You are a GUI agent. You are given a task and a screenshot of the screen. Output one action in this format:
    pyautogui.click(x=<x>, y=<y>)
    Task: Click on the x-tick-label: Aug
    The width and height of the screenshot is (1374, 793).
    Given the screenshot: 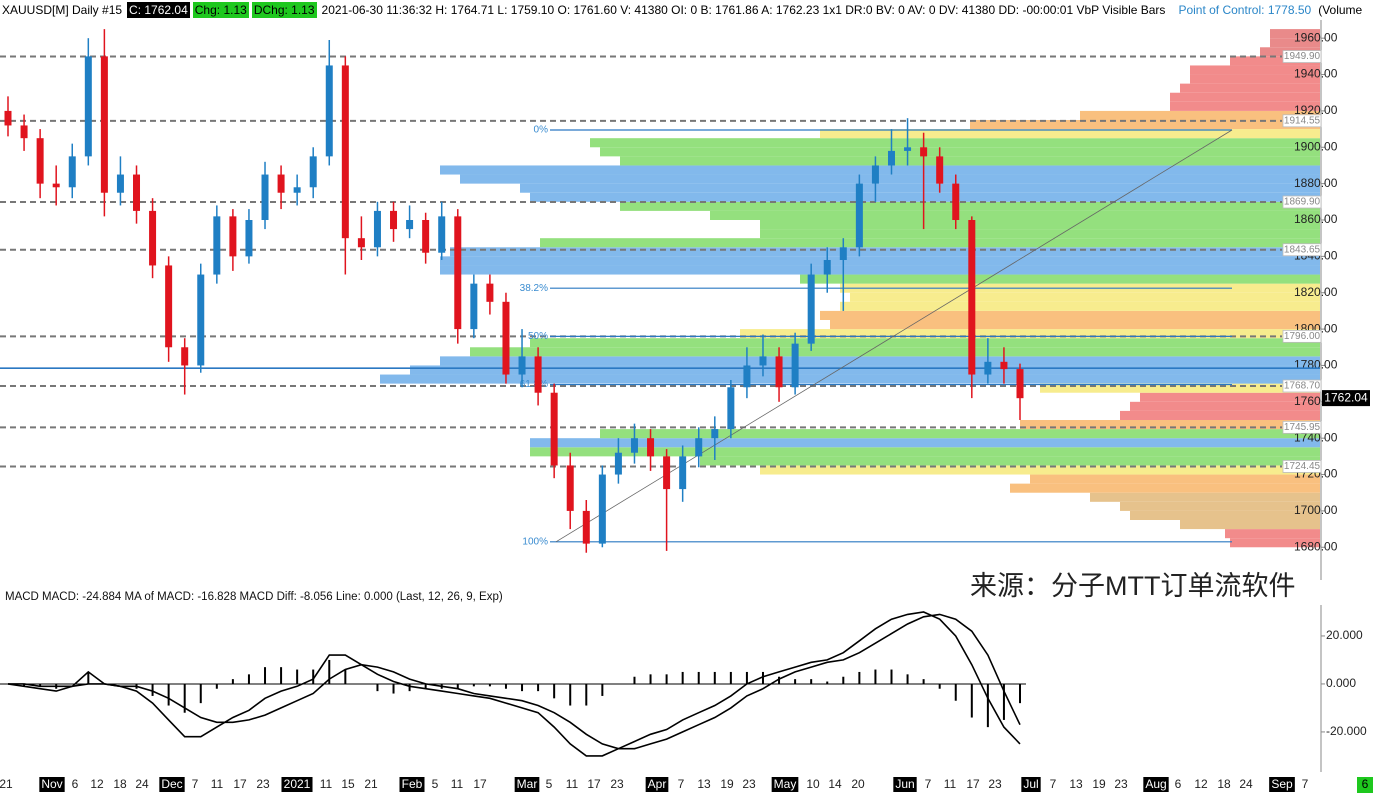 What is the action you would take?
    pyautogui.click(x=1155, y=784)
    